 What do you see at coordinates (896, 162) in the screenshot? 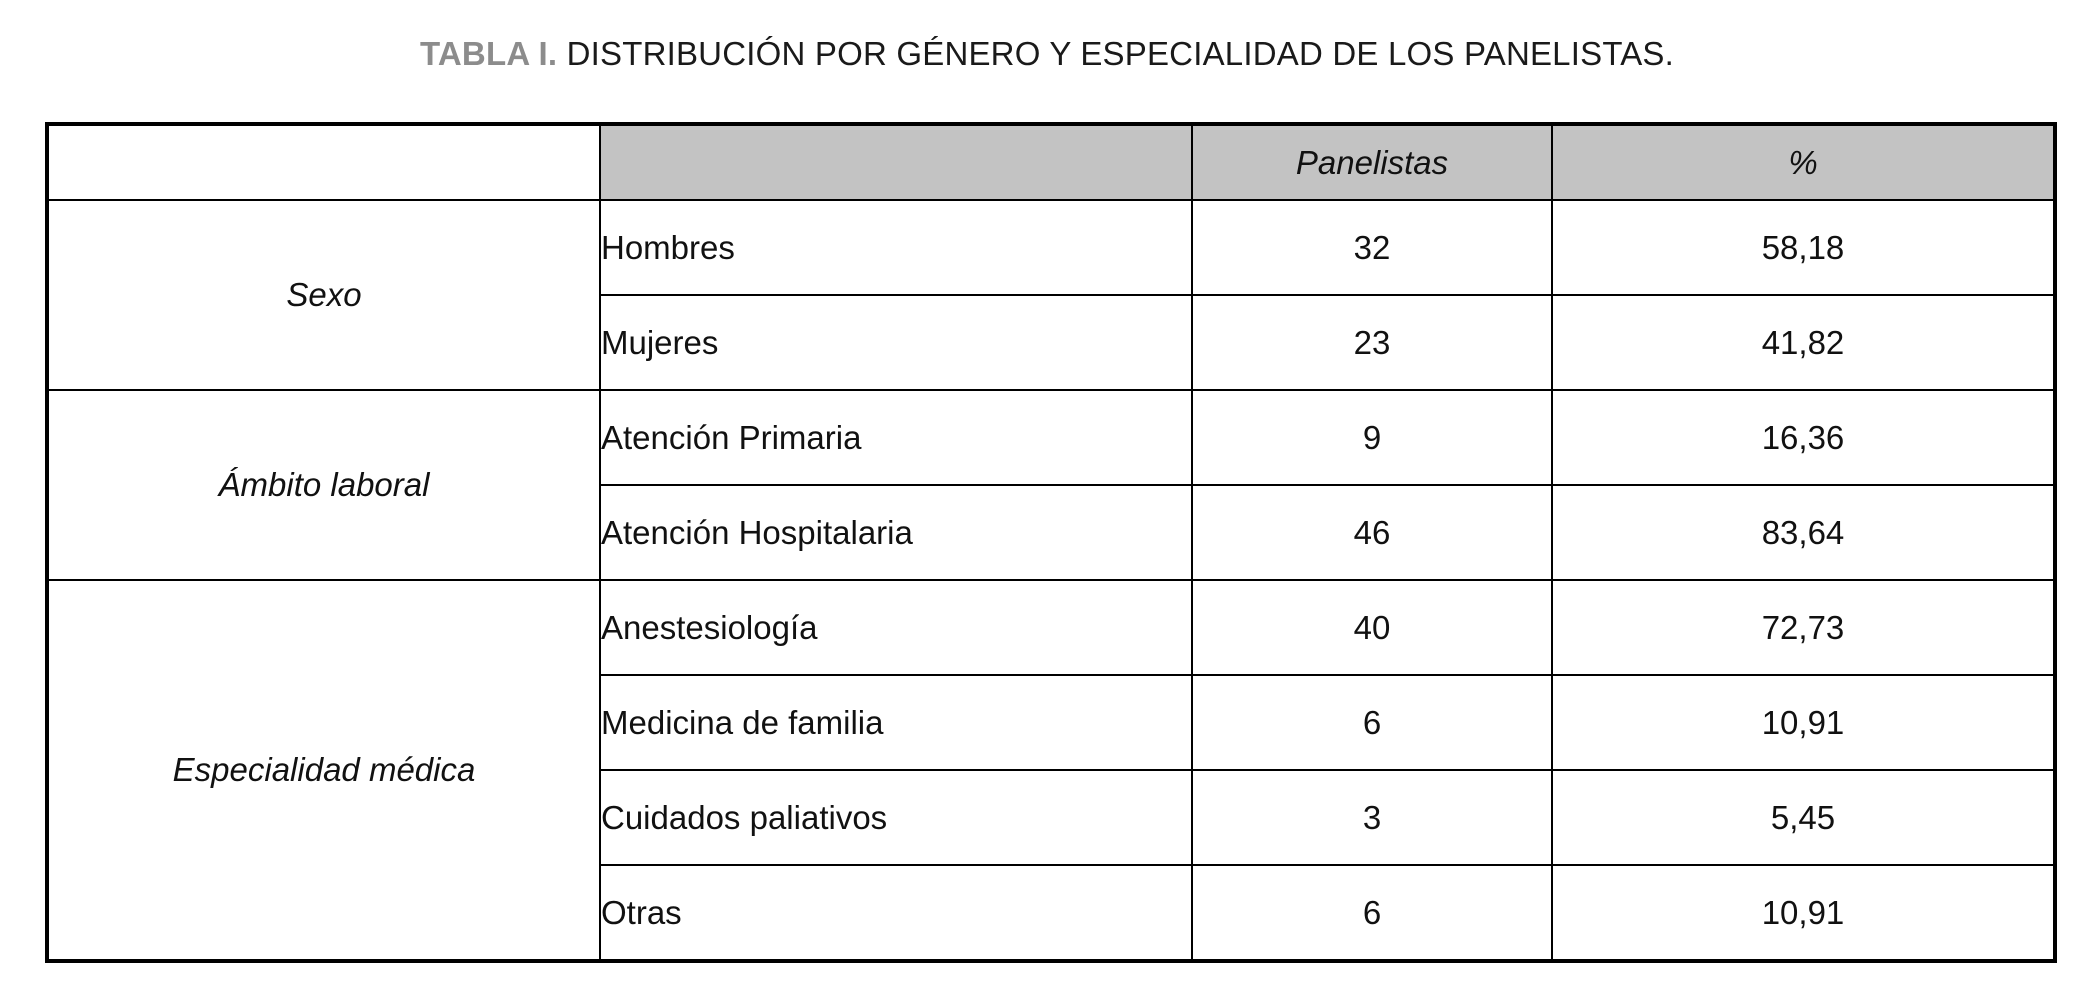
I see `header-label-empty` at bounding box center [896, 162].